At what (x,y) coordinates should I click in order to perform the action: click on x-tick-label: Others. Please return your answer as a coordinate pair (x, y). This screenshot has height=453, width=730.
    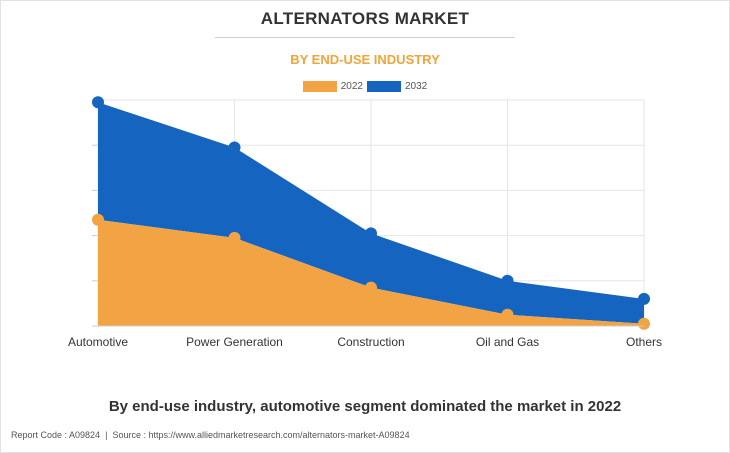
    Looking at the image, I should click on (644, 342).